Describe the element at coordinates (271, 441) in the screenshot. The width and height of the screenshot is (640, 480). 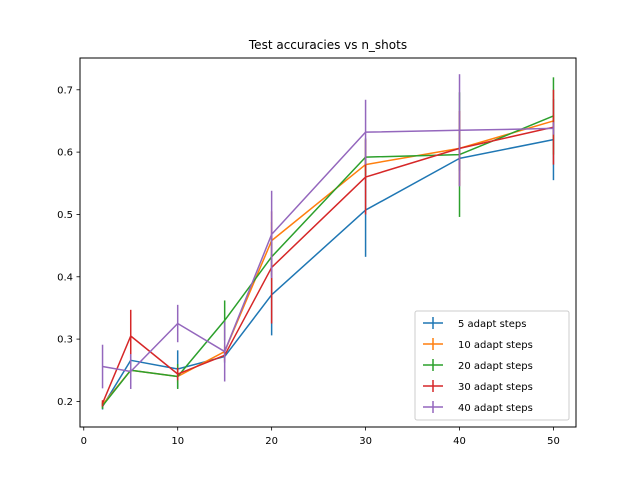
I see `x-tick-label: 20` at that location.